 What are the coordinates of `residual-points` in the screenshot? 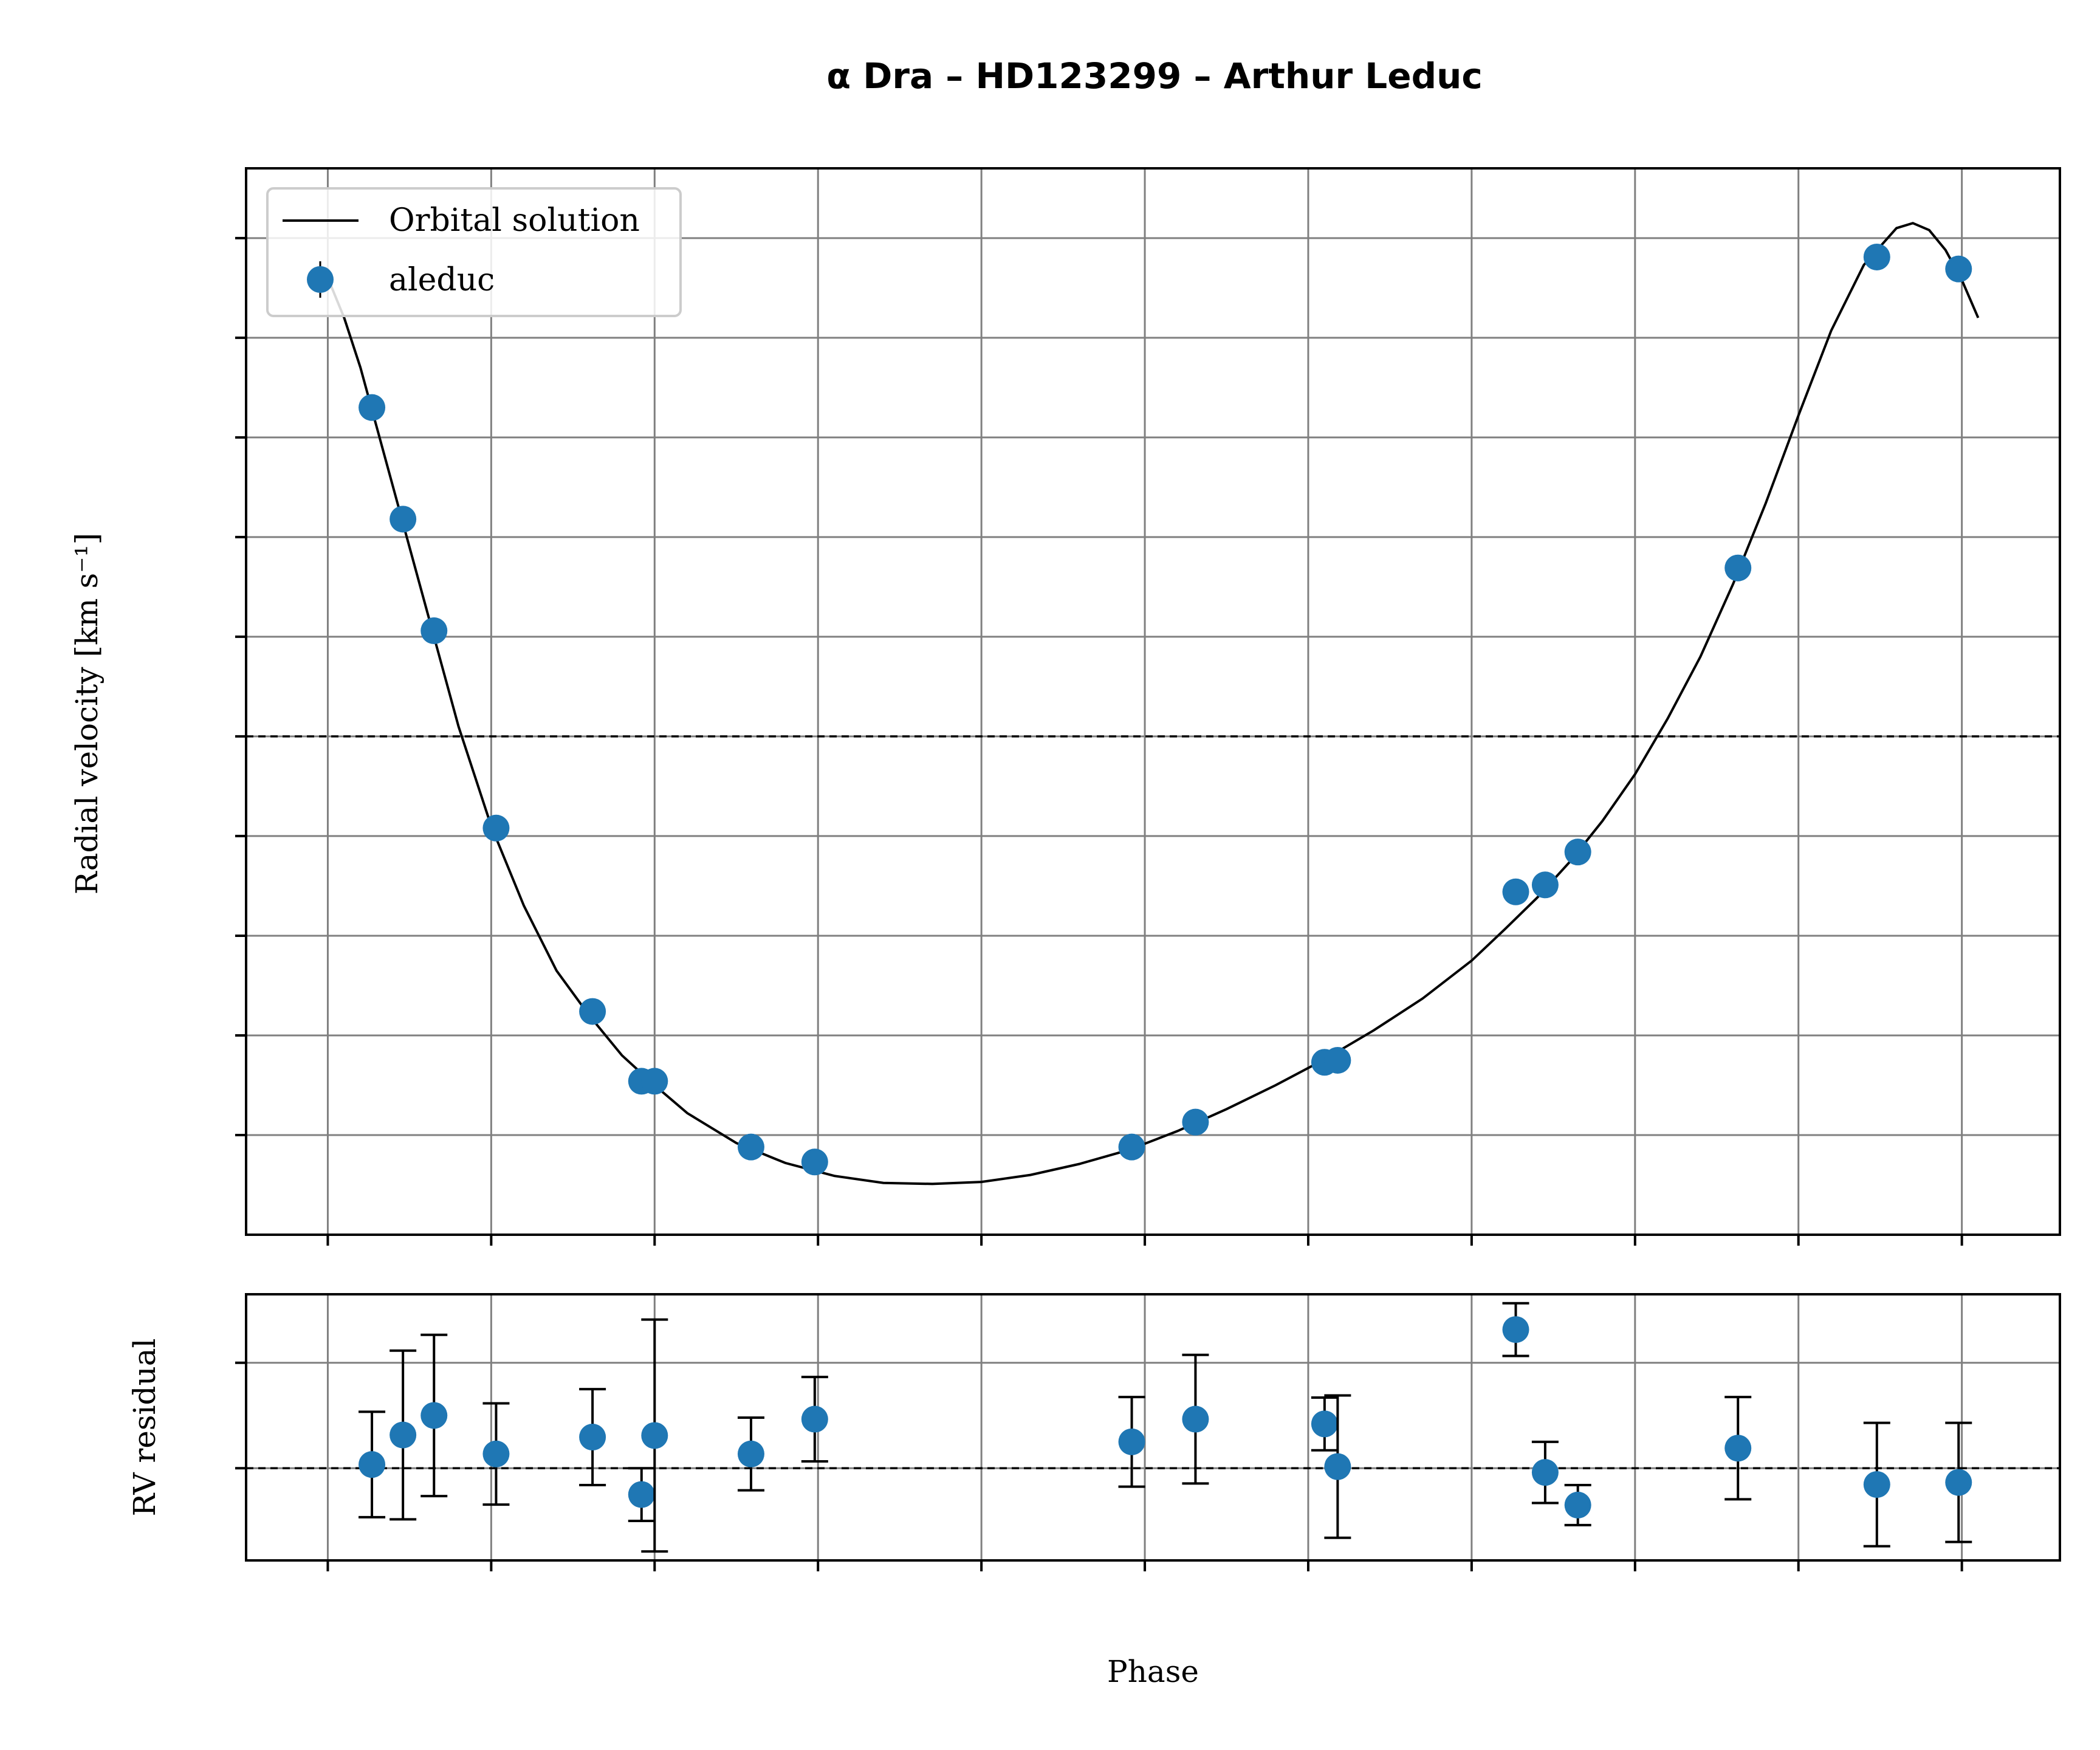 It's located at (1165, 1427).